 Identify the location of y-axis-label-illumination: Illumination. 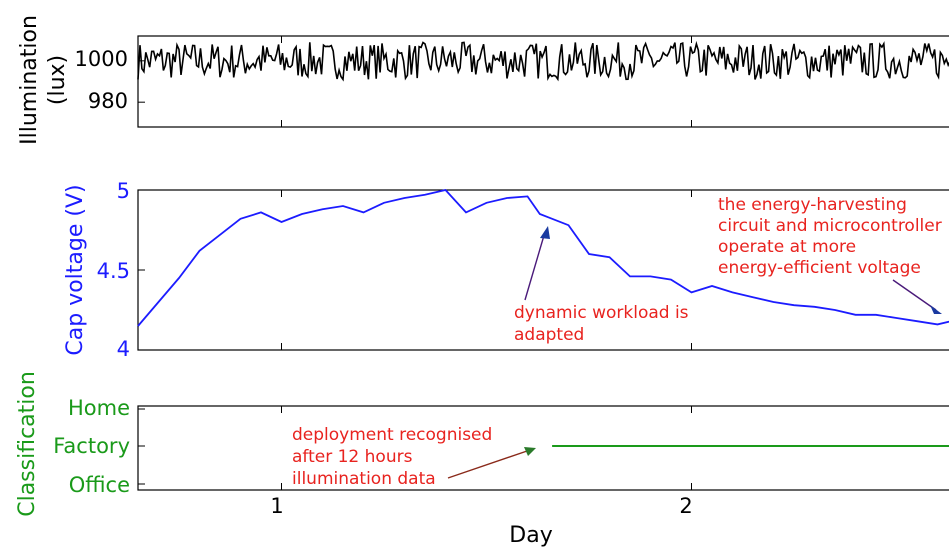
(29, 80).